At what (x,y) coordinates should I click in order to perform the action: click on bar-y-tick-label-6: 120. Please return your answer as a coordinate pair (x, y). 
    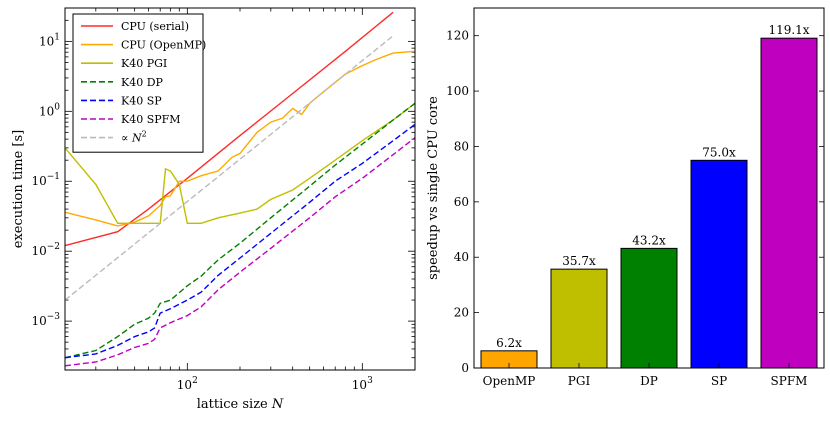
    Looking at the image, I should click on (457, 36).